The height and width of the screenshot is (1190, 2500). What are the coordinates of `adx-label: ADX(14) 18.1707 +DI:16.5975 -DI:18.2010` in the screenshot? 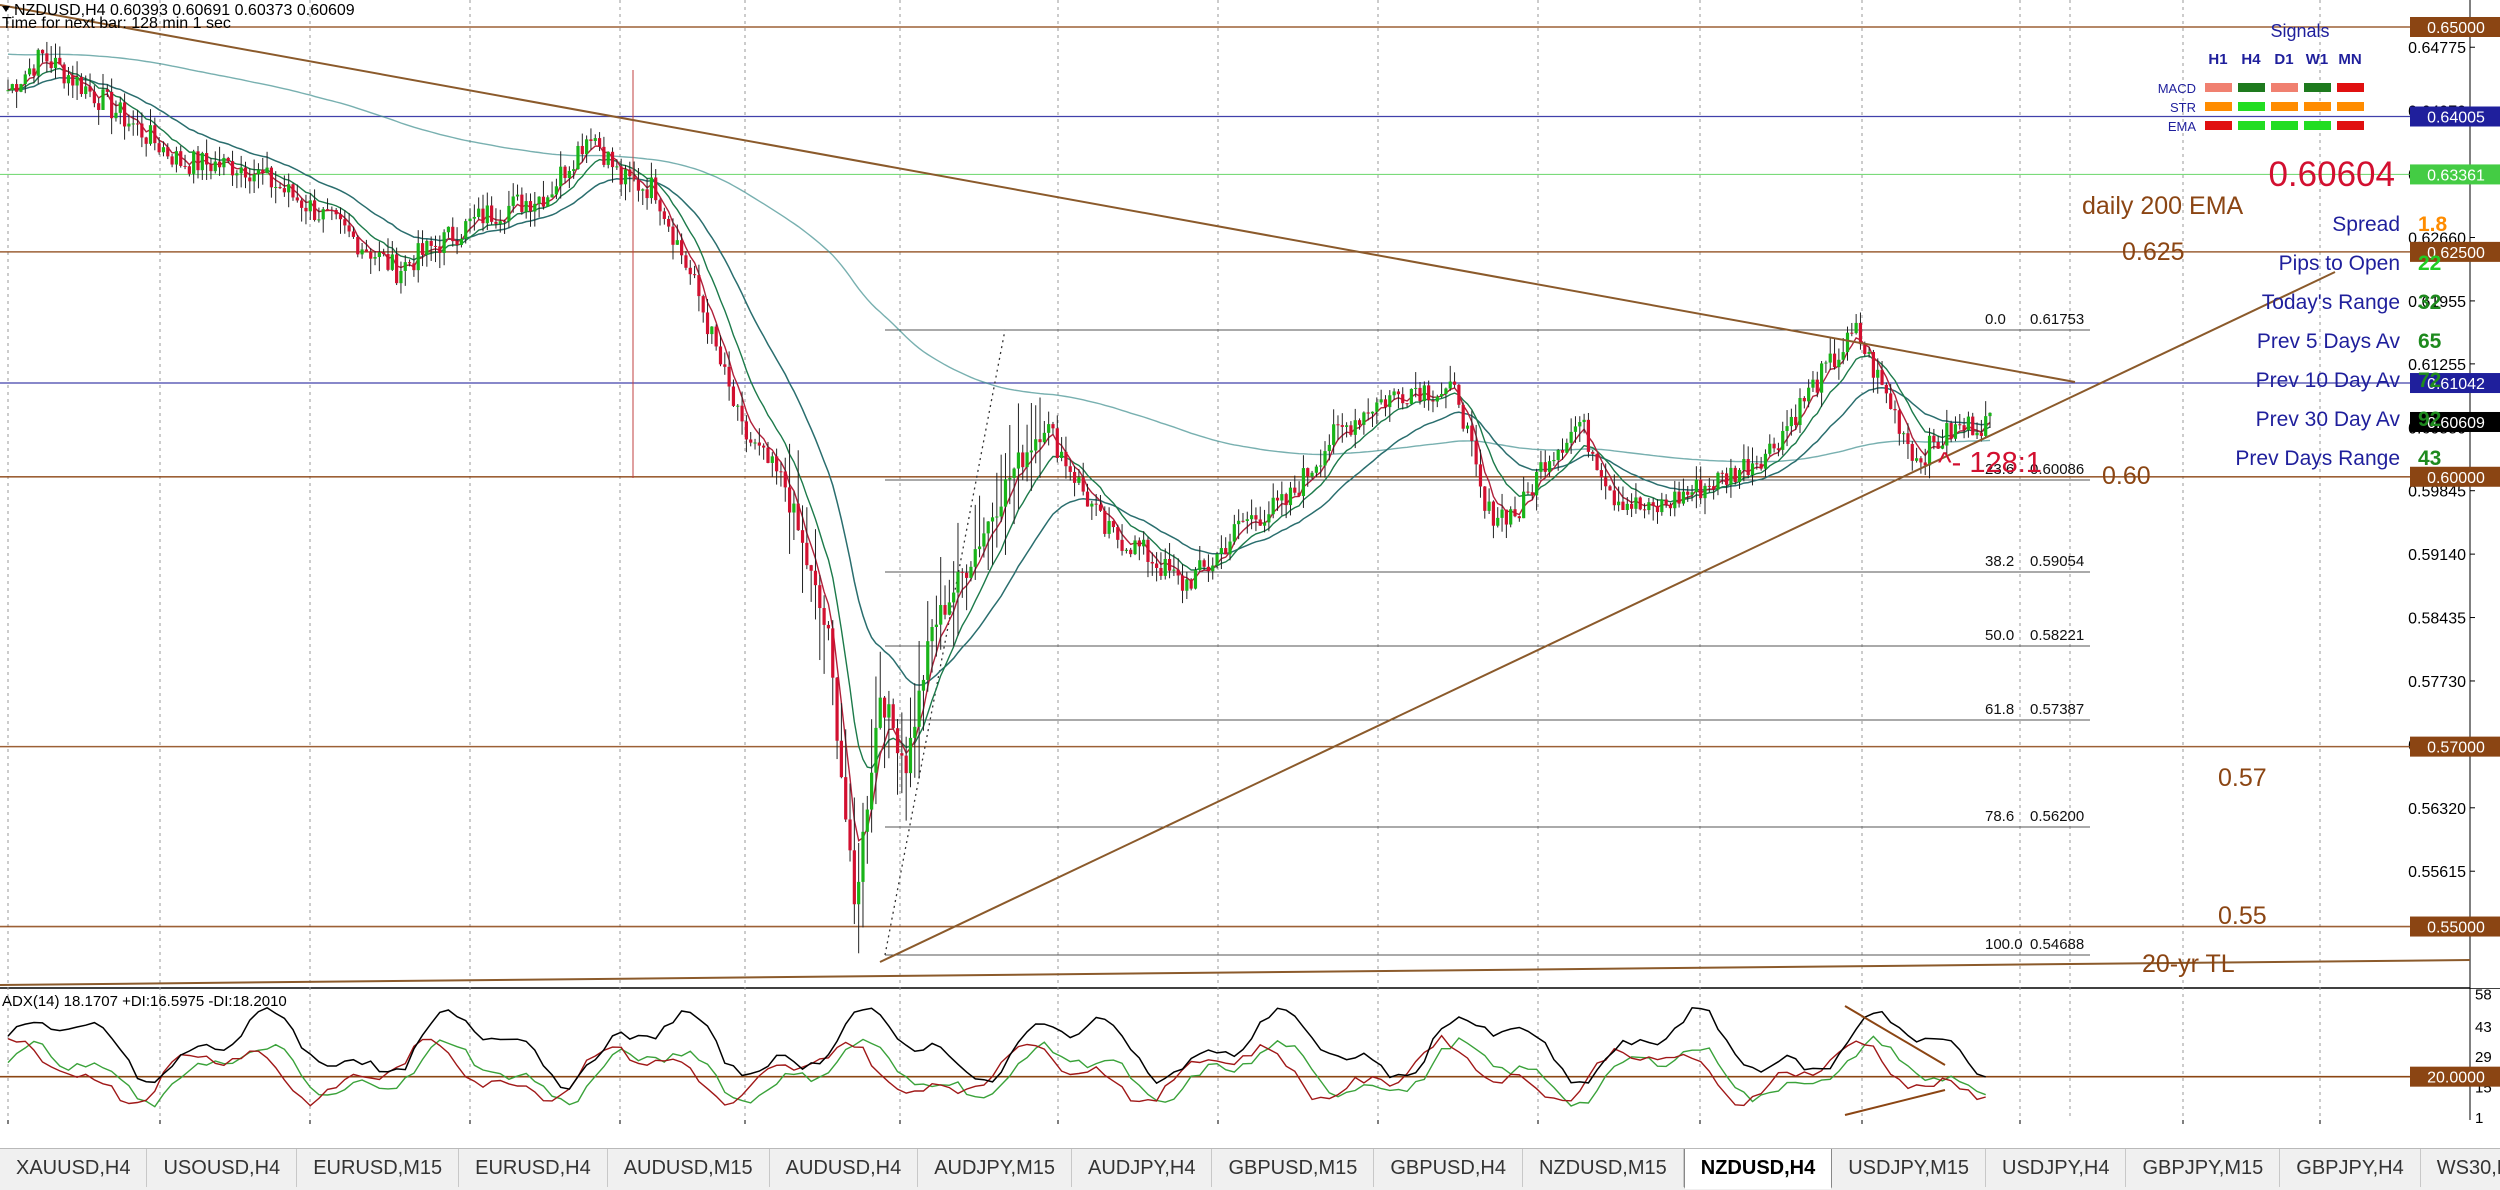 It's located at (144, 1001).